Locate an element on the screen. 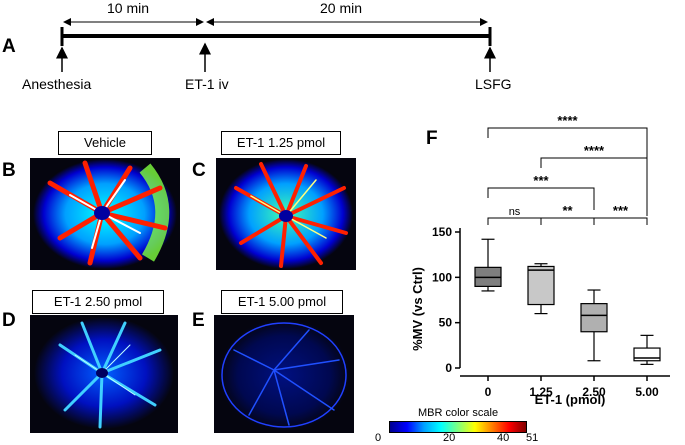 The height and width of the screenshot is (445, 685). panel-letter-f: F is located at coordinates (432, 138).